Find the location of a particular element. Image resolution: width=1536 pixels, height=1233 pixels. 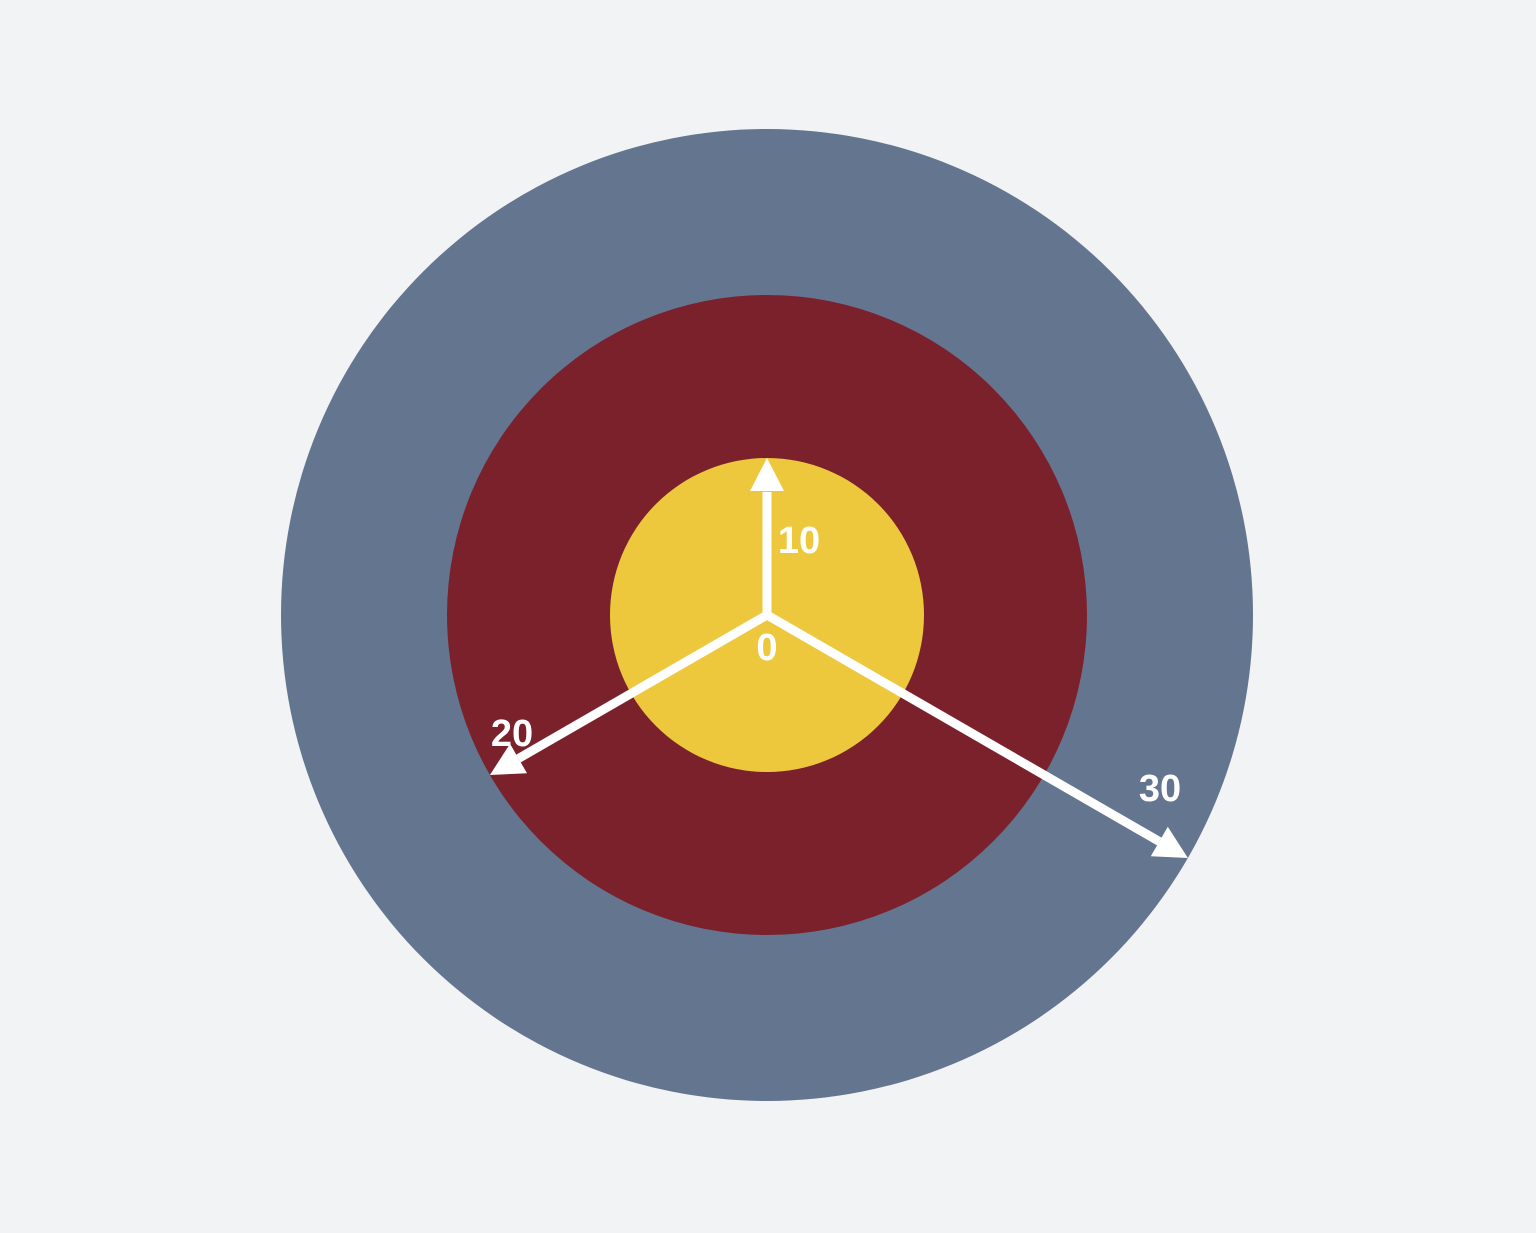

arrow-head-20-icon is located at coordinates (508, 759).